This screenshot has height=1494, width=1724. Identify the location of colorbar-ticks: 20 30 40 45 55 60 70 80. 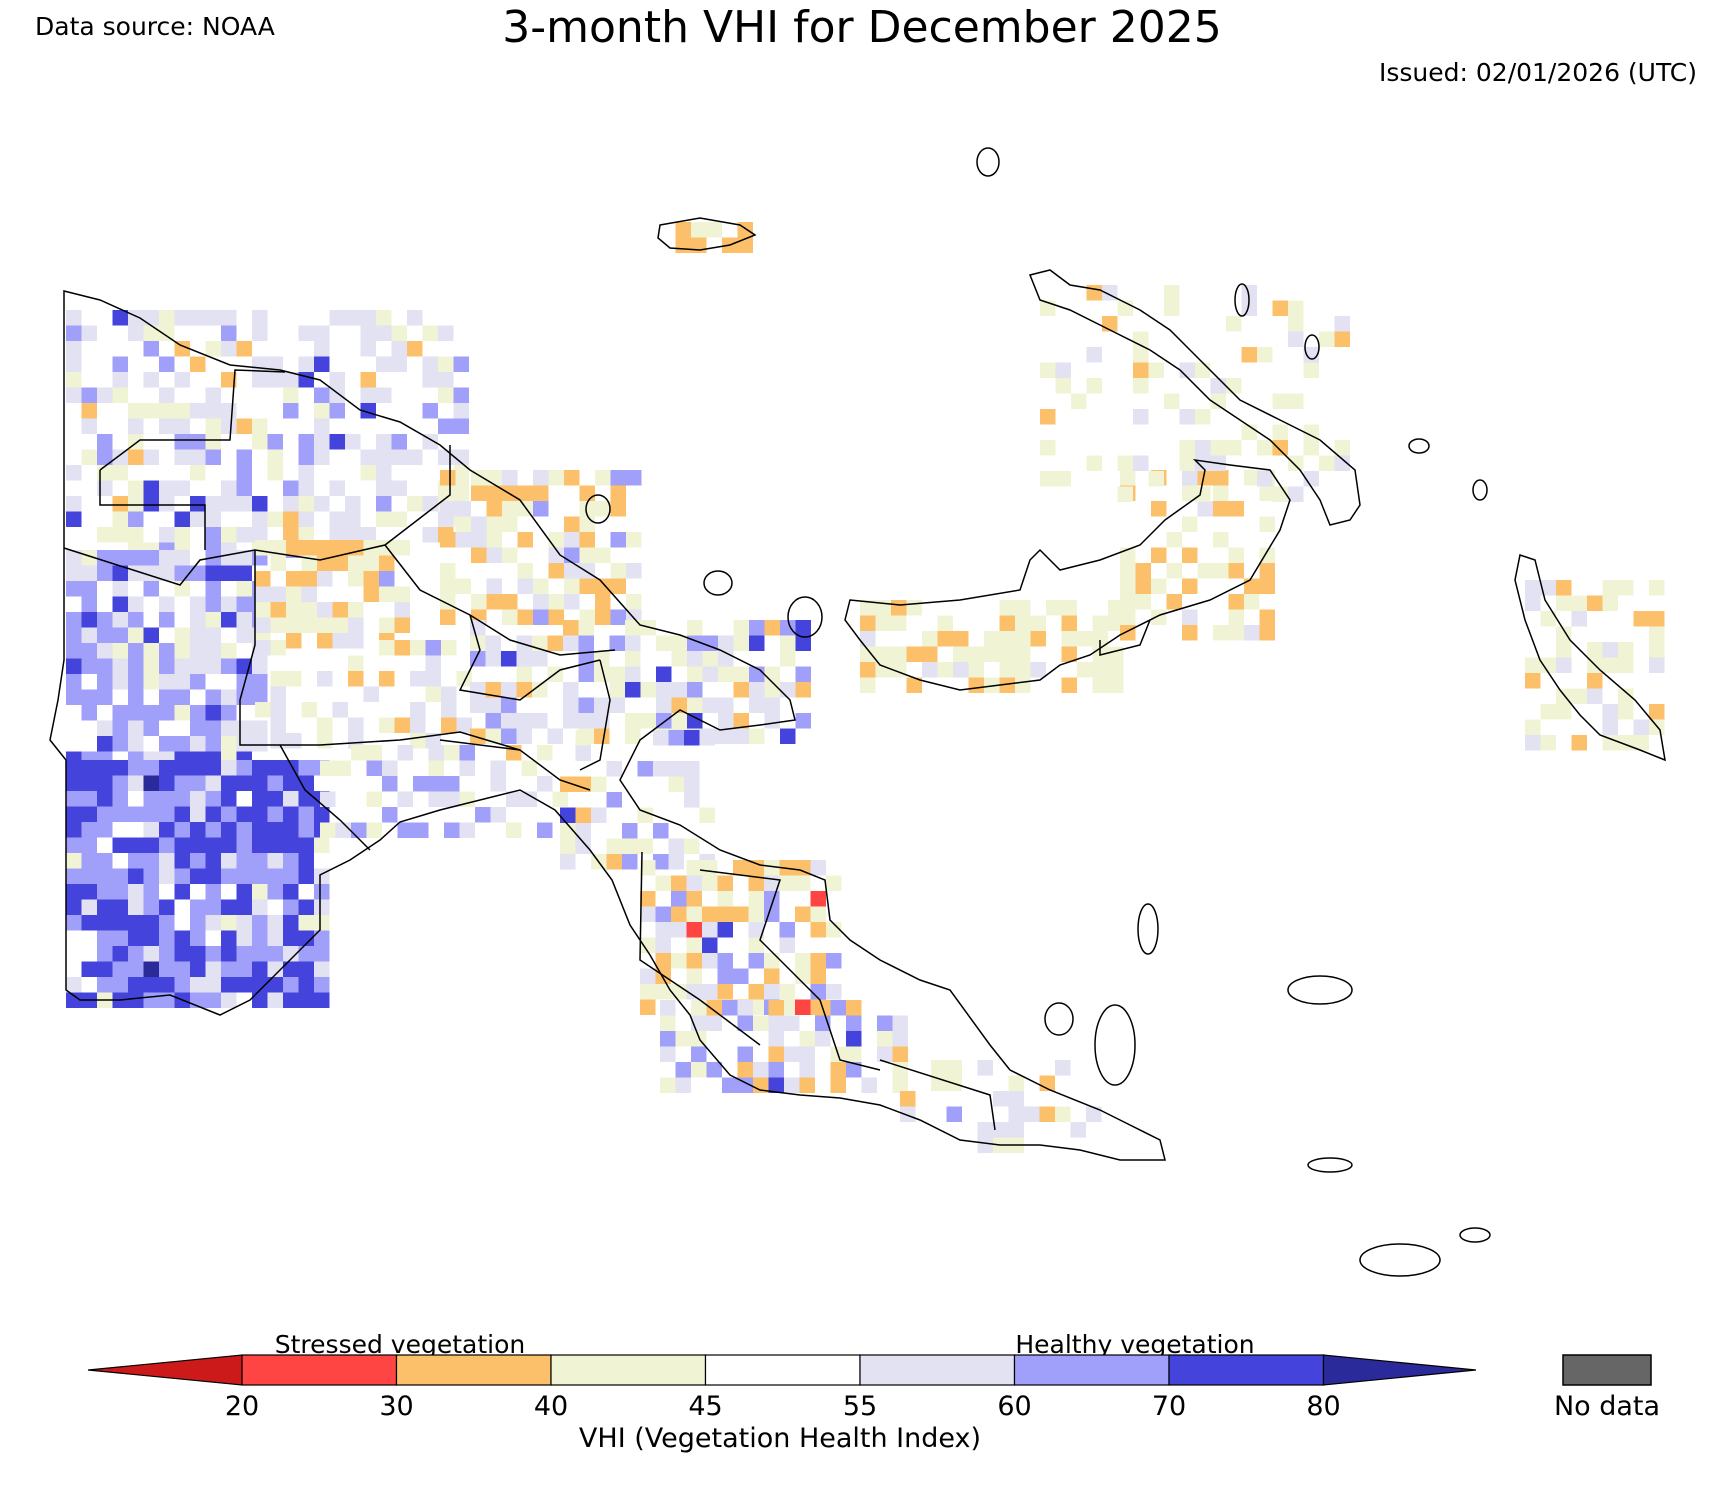
(783, 1406).